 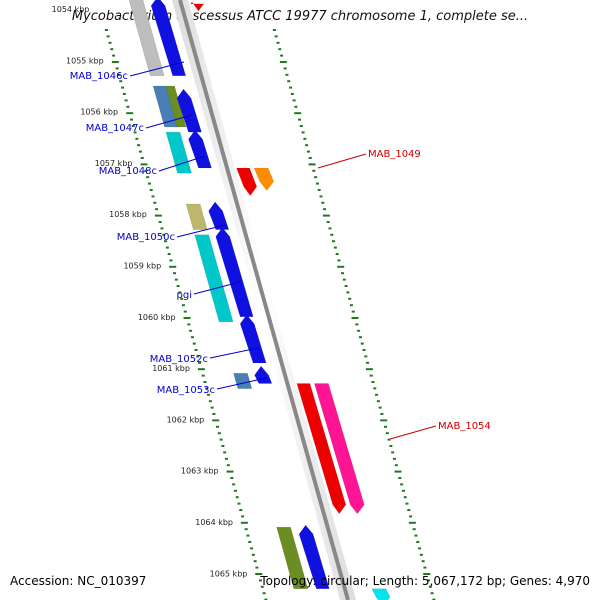 What do you see at coordinates (114, 163) in the screenshot?
I see `kbp-label: 1057 kbp` at bounding box center [114, 163].